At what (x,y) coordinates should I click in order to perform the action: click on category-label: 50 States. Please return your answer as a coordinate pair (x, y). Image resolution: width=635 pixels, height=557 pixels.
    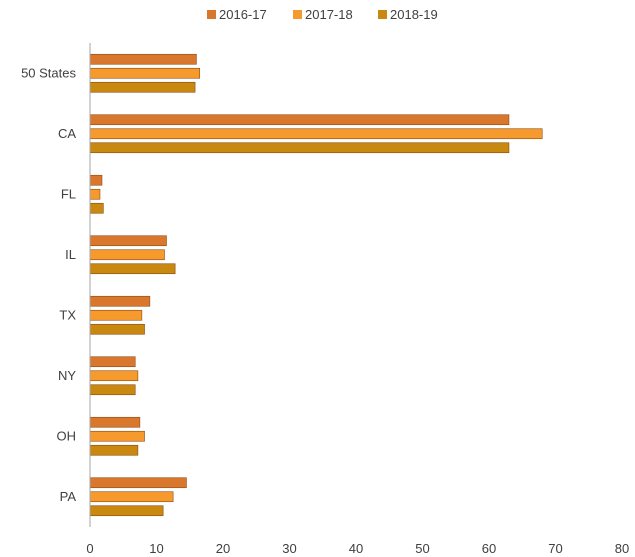
    Looking at the image, I should click on (48, 72).